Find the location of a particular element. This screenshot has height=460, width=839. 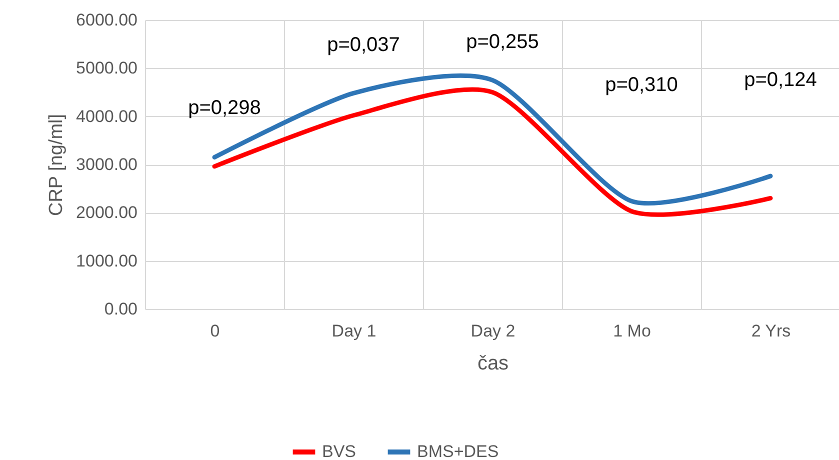

y-tick-label: 4000.00 is located at coordinates (107, 116).